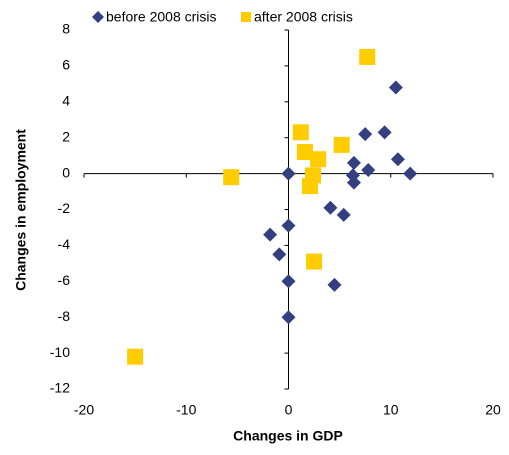 This screenshot has height=455, width=509. Describe the element at coordinates (303, 17) in the screenshot. I see `legend-label: after 2008 crisis` at that location.